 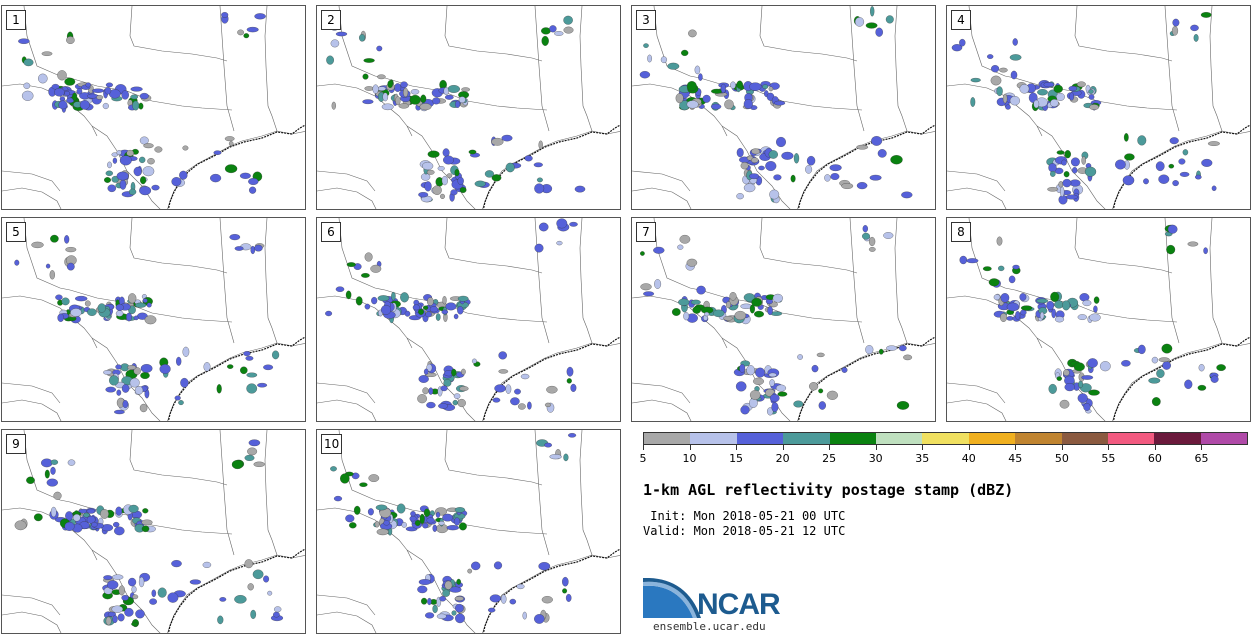 I want to click on colorbar-tick-label: 10, so click(x=689, y=458).